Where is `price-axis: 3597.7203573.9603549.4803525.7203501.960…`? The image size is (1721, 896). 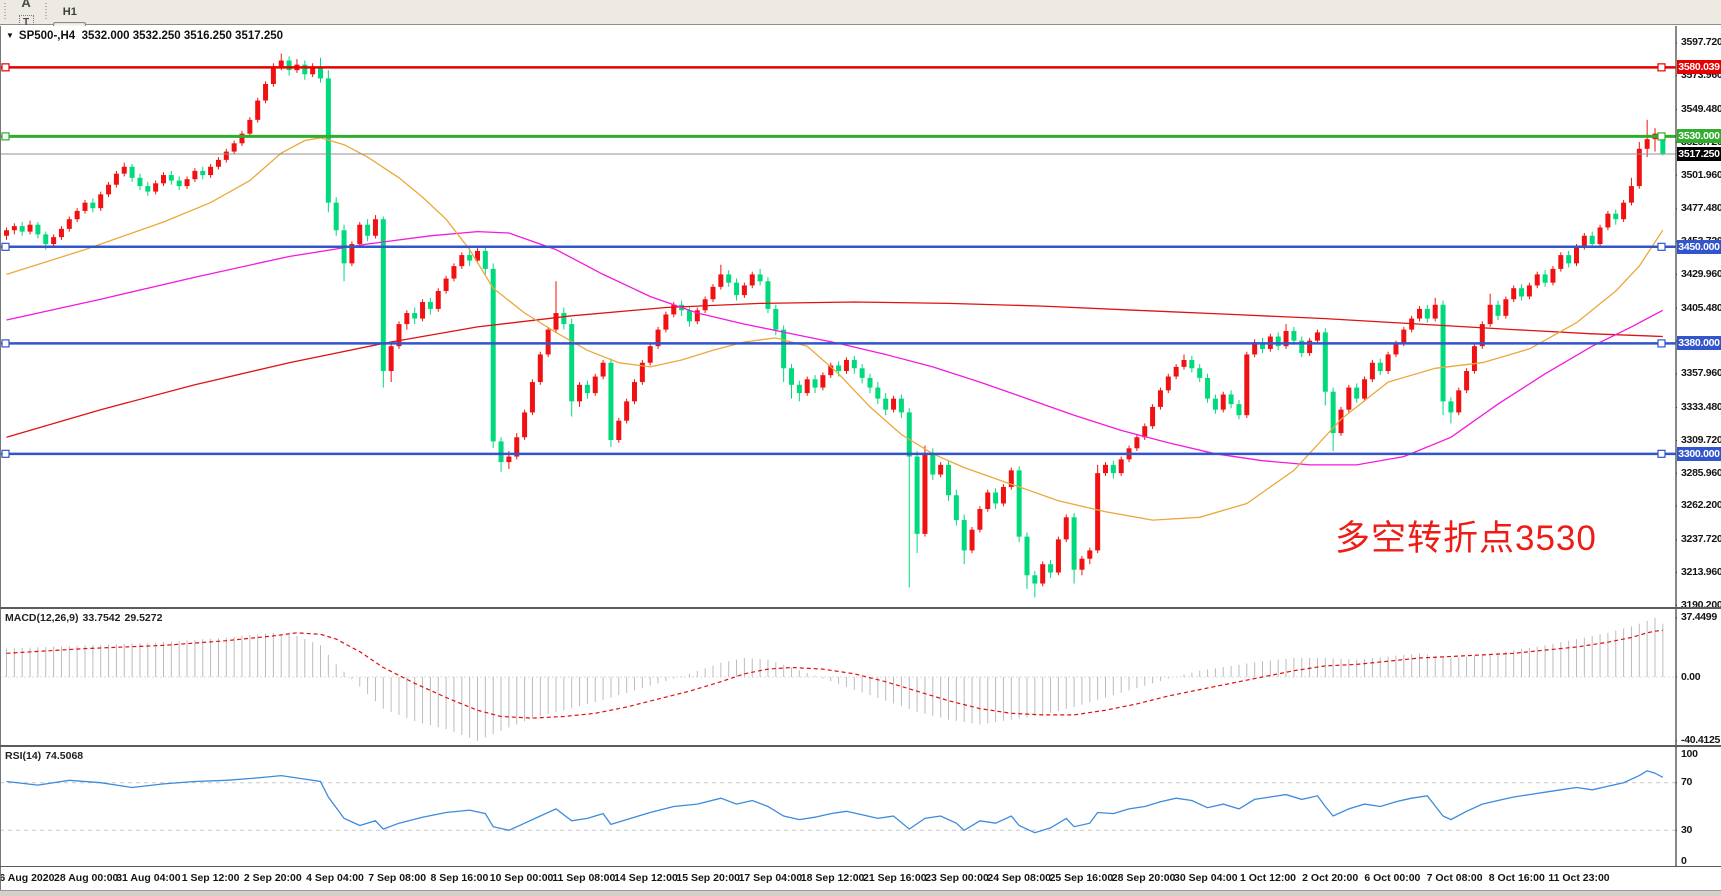 price-axis: 3597.7203573.9603549.4803525.7203501.960… is located at coordinates (1699, 458).